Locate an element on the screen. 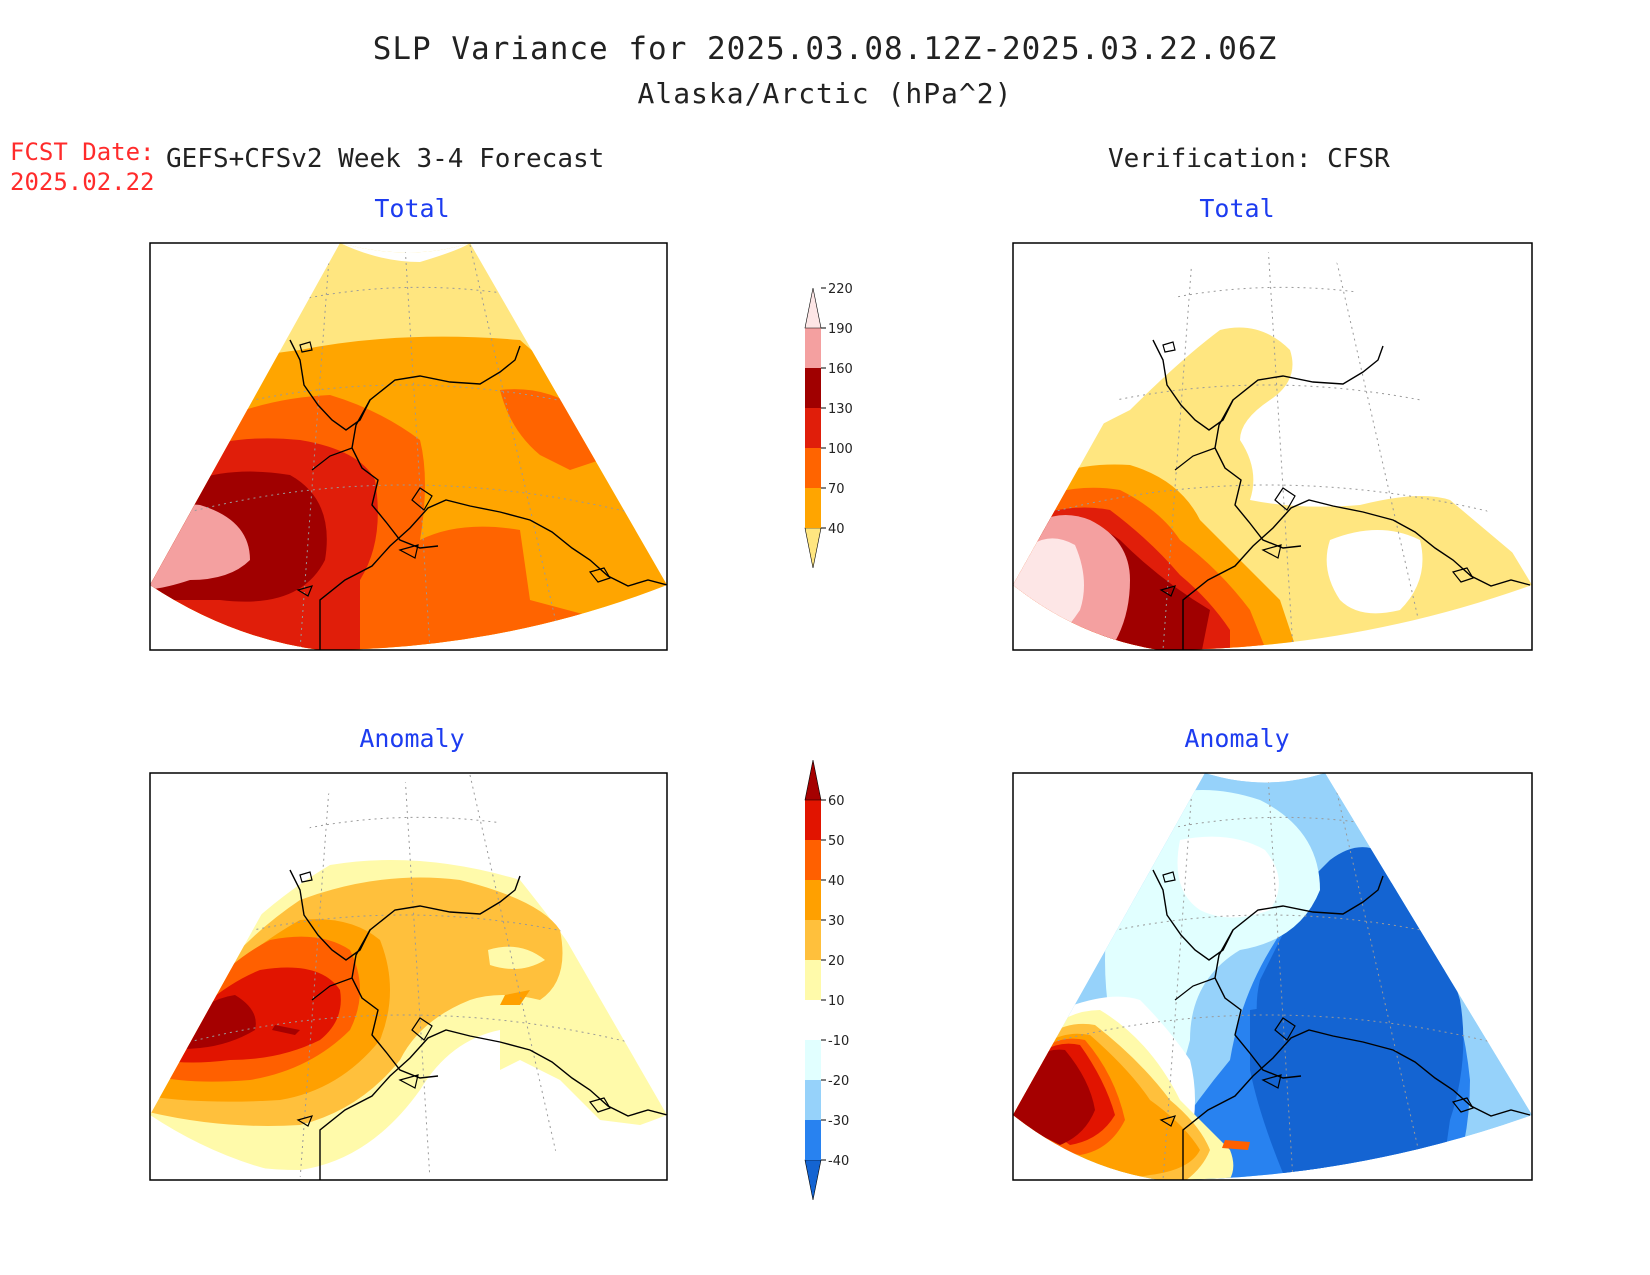 This screenshot has height=1275, width=1650. forecast-total-frame is located at coordinates (408, 446).